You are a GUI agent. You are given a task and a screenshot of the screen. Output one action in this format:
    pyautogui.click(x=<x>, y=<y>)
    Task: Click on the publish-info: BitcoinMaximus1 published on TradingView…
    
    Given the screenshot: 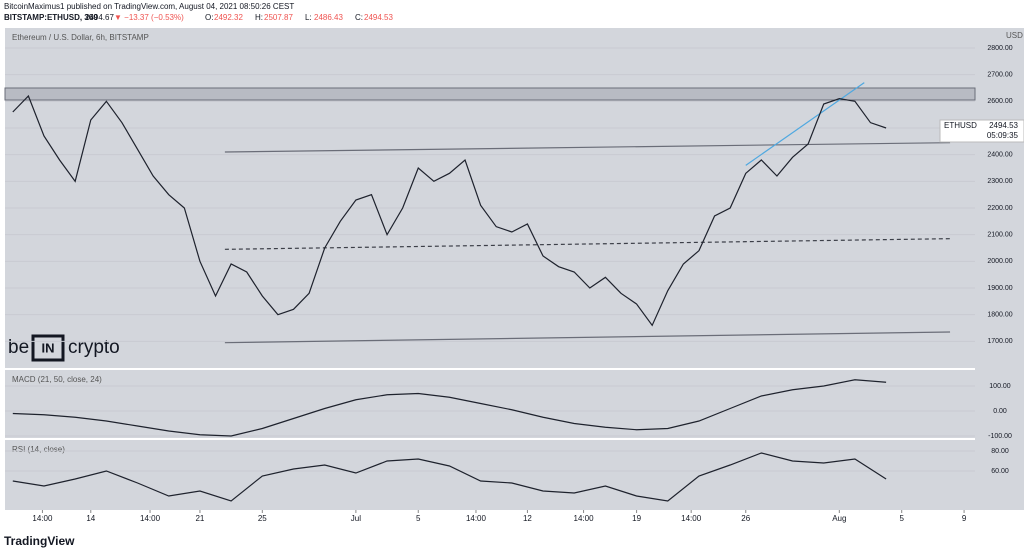 What is the action you would take?
    pyautogui.click(x=149, y=6)
    